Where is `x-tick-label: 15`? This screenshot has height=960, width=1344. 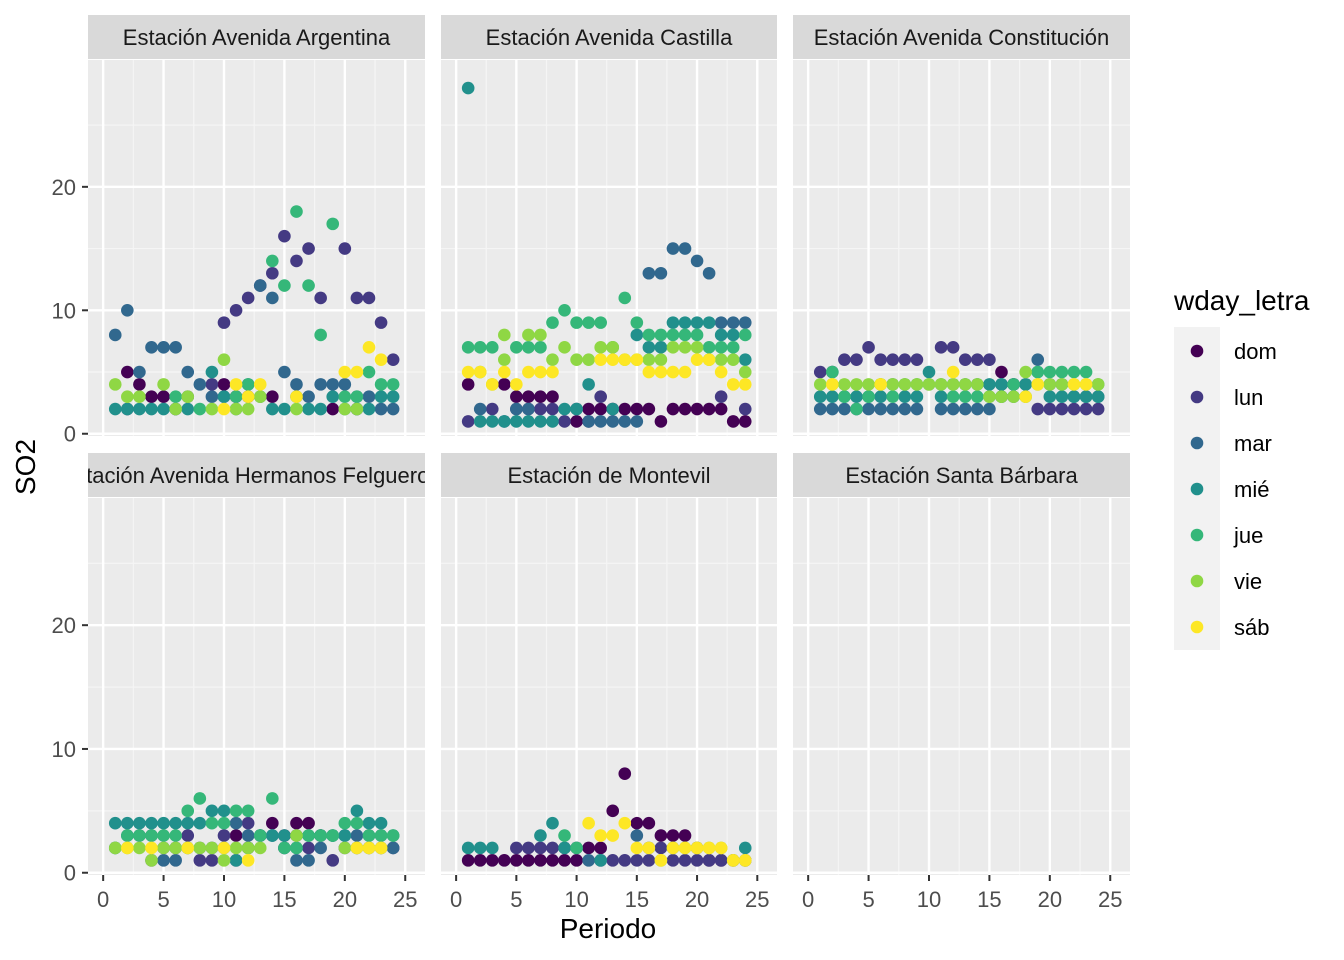 x-tick-label: 15 is located at coordinates (637, 899).